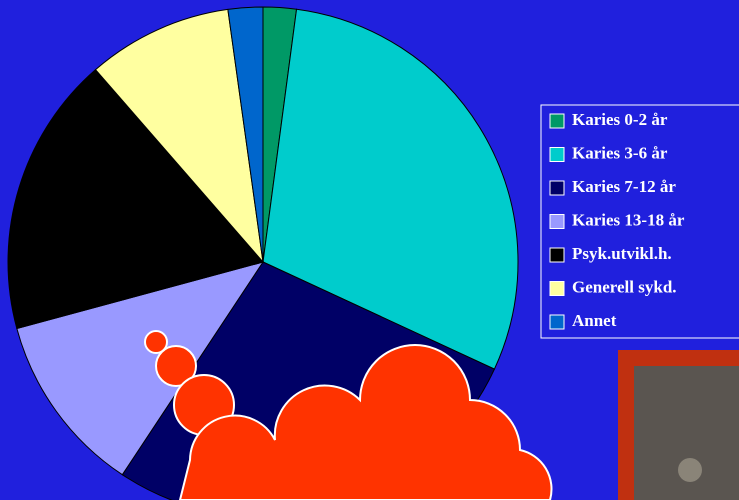 The width and height of the screenshot is (739, 500). I want to click on legend-label: Generell sykd., so click(624, 286).